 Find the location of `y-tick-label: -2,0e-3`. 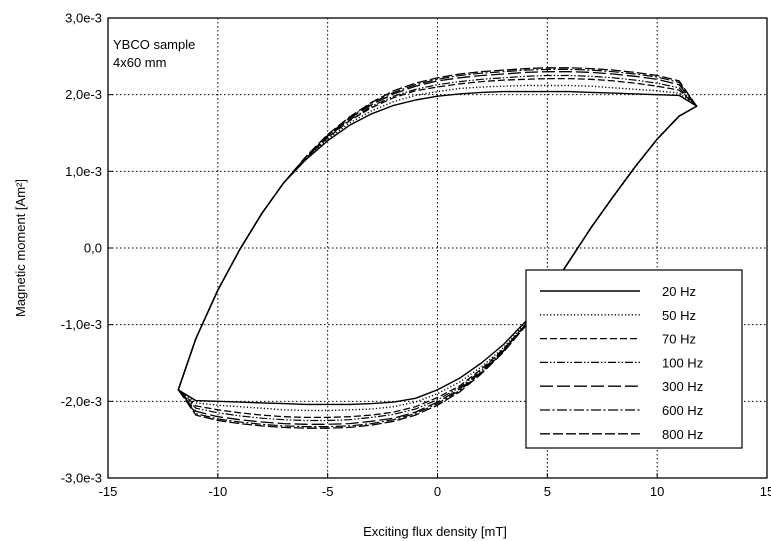

y-tick-label: -2,0e-3 is located at coordinates (81, 401).